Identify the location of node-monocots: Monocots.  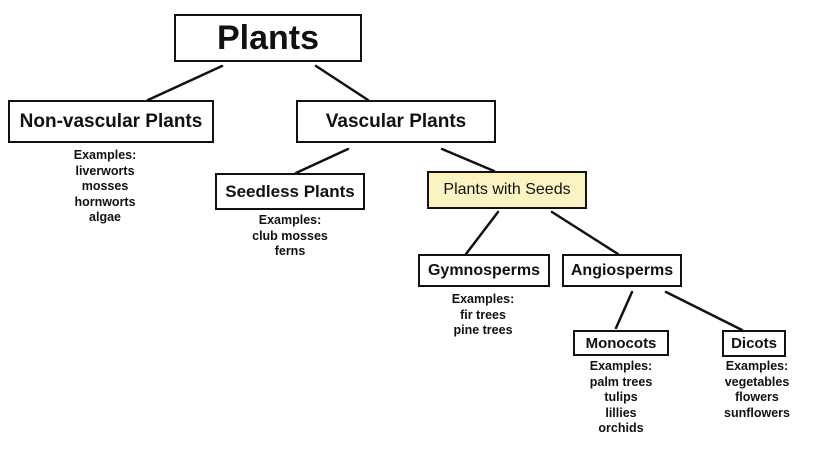
(621, 343).